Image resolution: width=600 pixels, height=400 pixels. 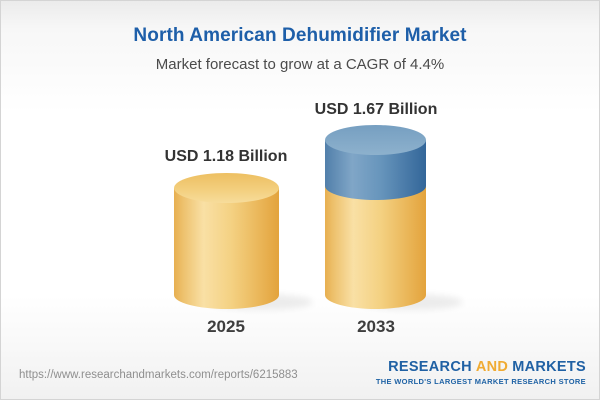 What do you see at coordinates (226, 188) in the screenshot?
I see `bar-2025-top-cap` at bounding box center [226, 188].